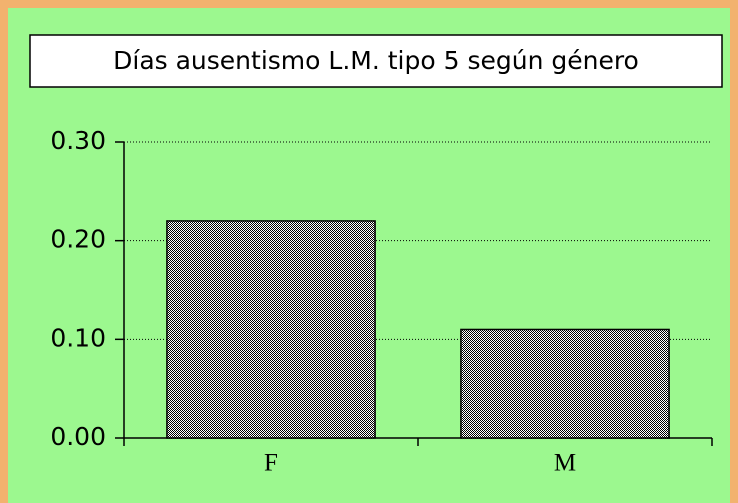 This screenshot has width=738, height=503. What do you see at coordinates (78, 140) in the screenshot?
I see `y-tick-label: 0.30` at bounding box center [78, 140].